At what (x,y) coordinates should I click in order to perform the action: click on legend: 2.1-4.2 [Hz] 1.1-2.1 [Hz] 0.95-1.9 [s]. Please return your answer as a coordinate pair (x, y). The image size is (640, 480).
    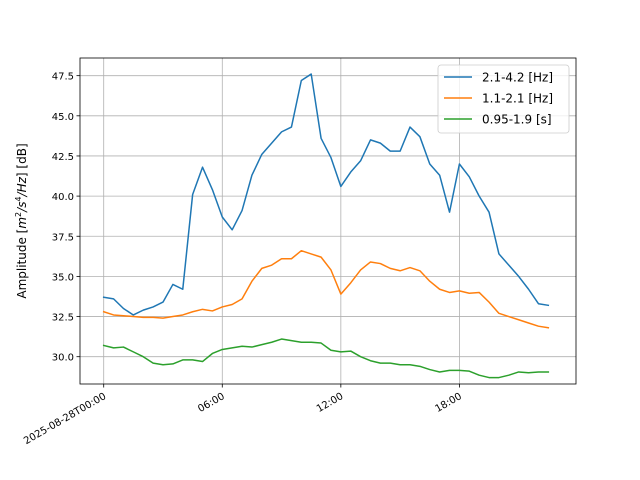
    Looking at the image, I should click on (503, 99).